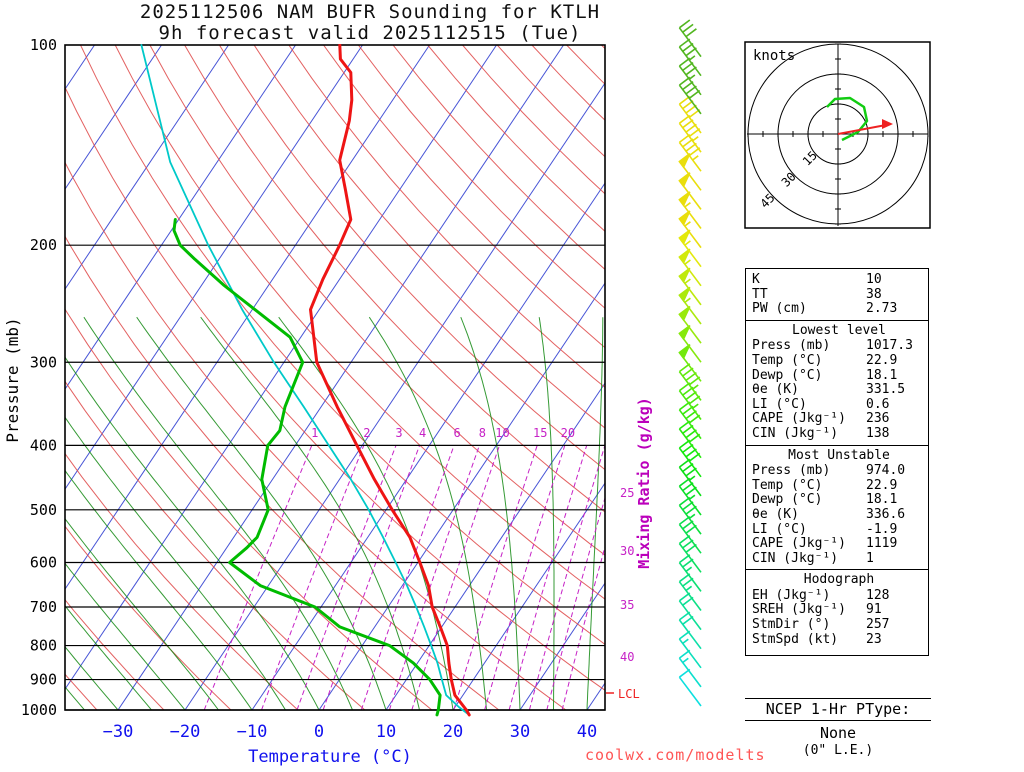 This screenshot has width=1024, height=772. What do you see at coordinates (838, 733) in the screenshot?
I see `ptype-value: None` at bounding box center [838, 733].